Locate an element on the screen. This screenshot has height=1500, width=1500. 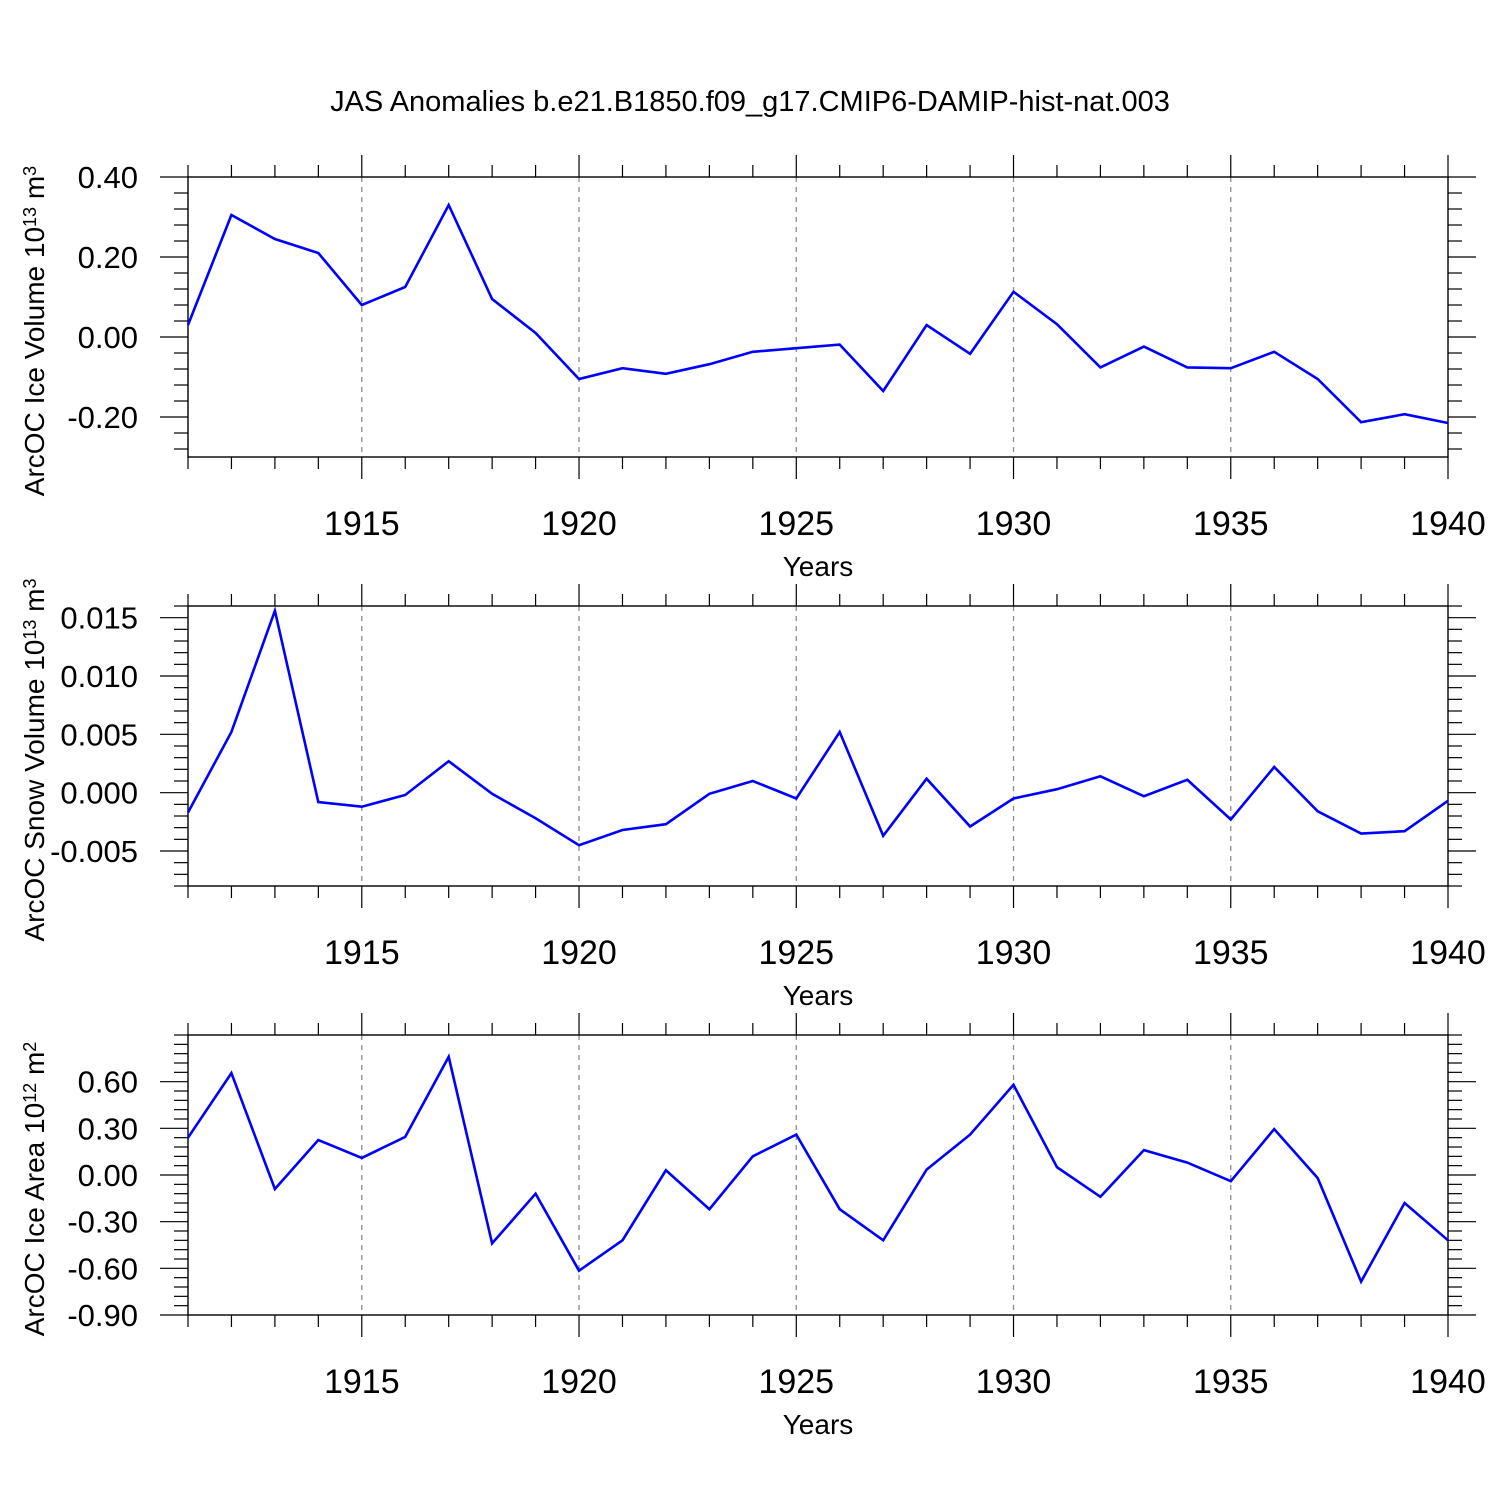
y-tick-label: 0.40 is located at coordinates (108, 177).